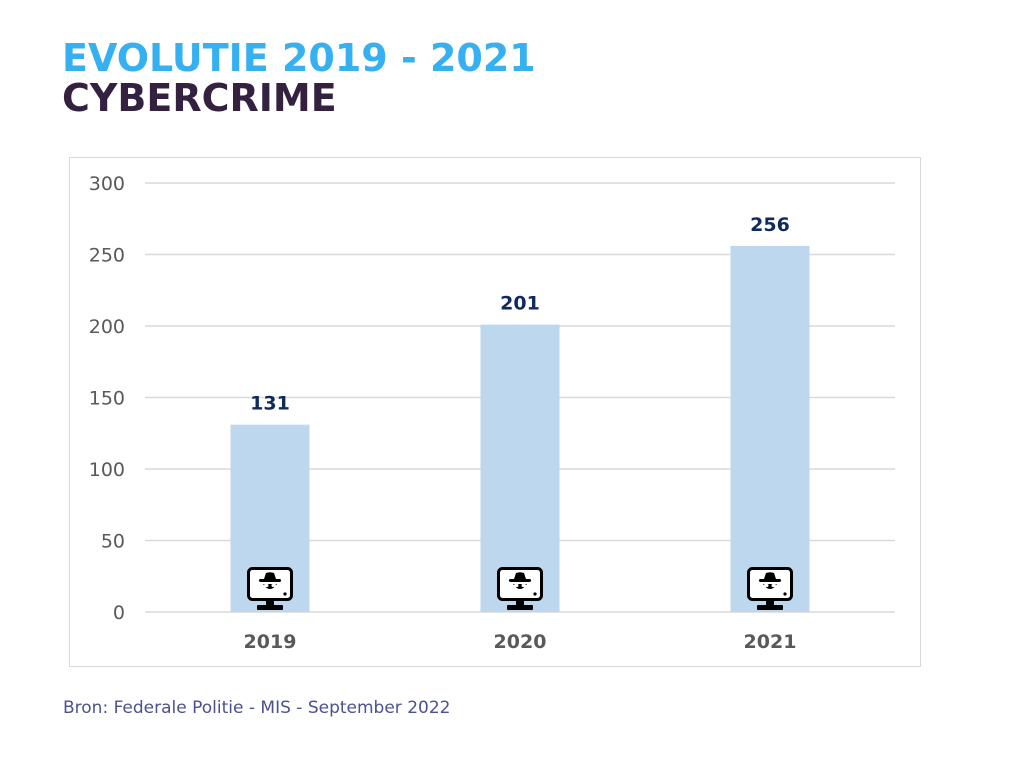  Describe the element at coordinates (119, 613) in the screenshot. I see `y-tick-label: 0` at that location.